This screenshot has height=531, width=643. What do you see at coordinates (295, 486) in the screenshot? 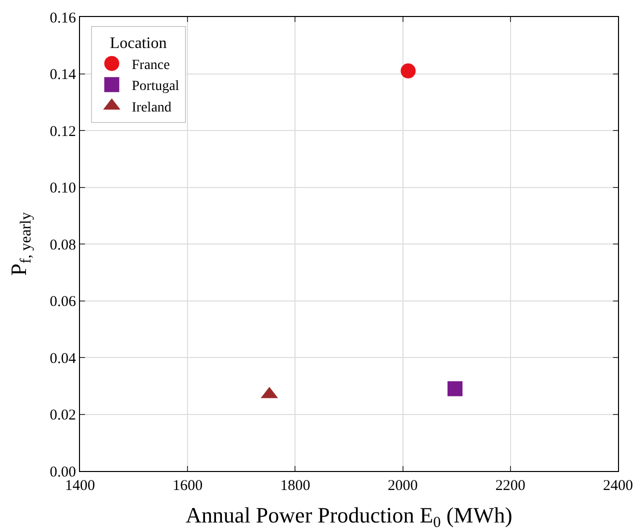
I see `x-tick-label: 1800` at bounding box center [295, 486].